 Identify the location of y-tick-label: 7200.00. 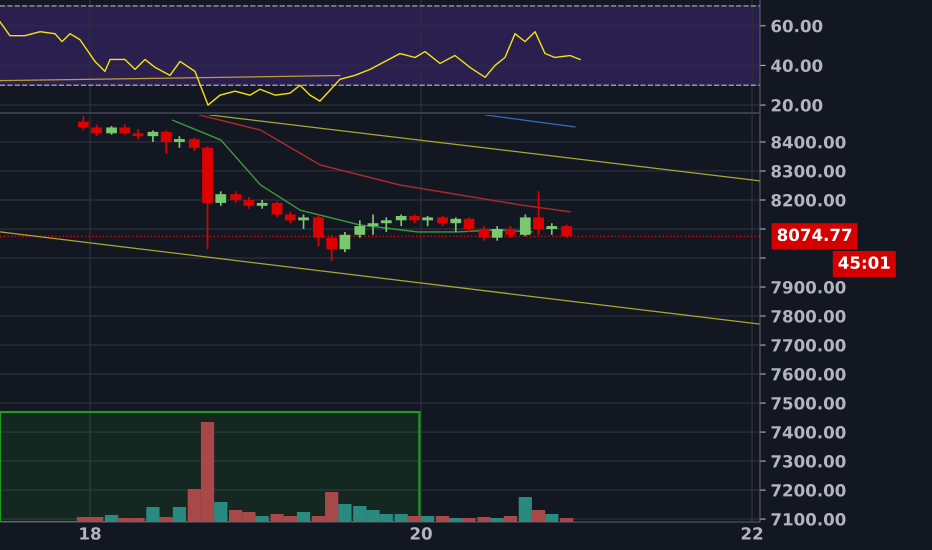
(809, 490).